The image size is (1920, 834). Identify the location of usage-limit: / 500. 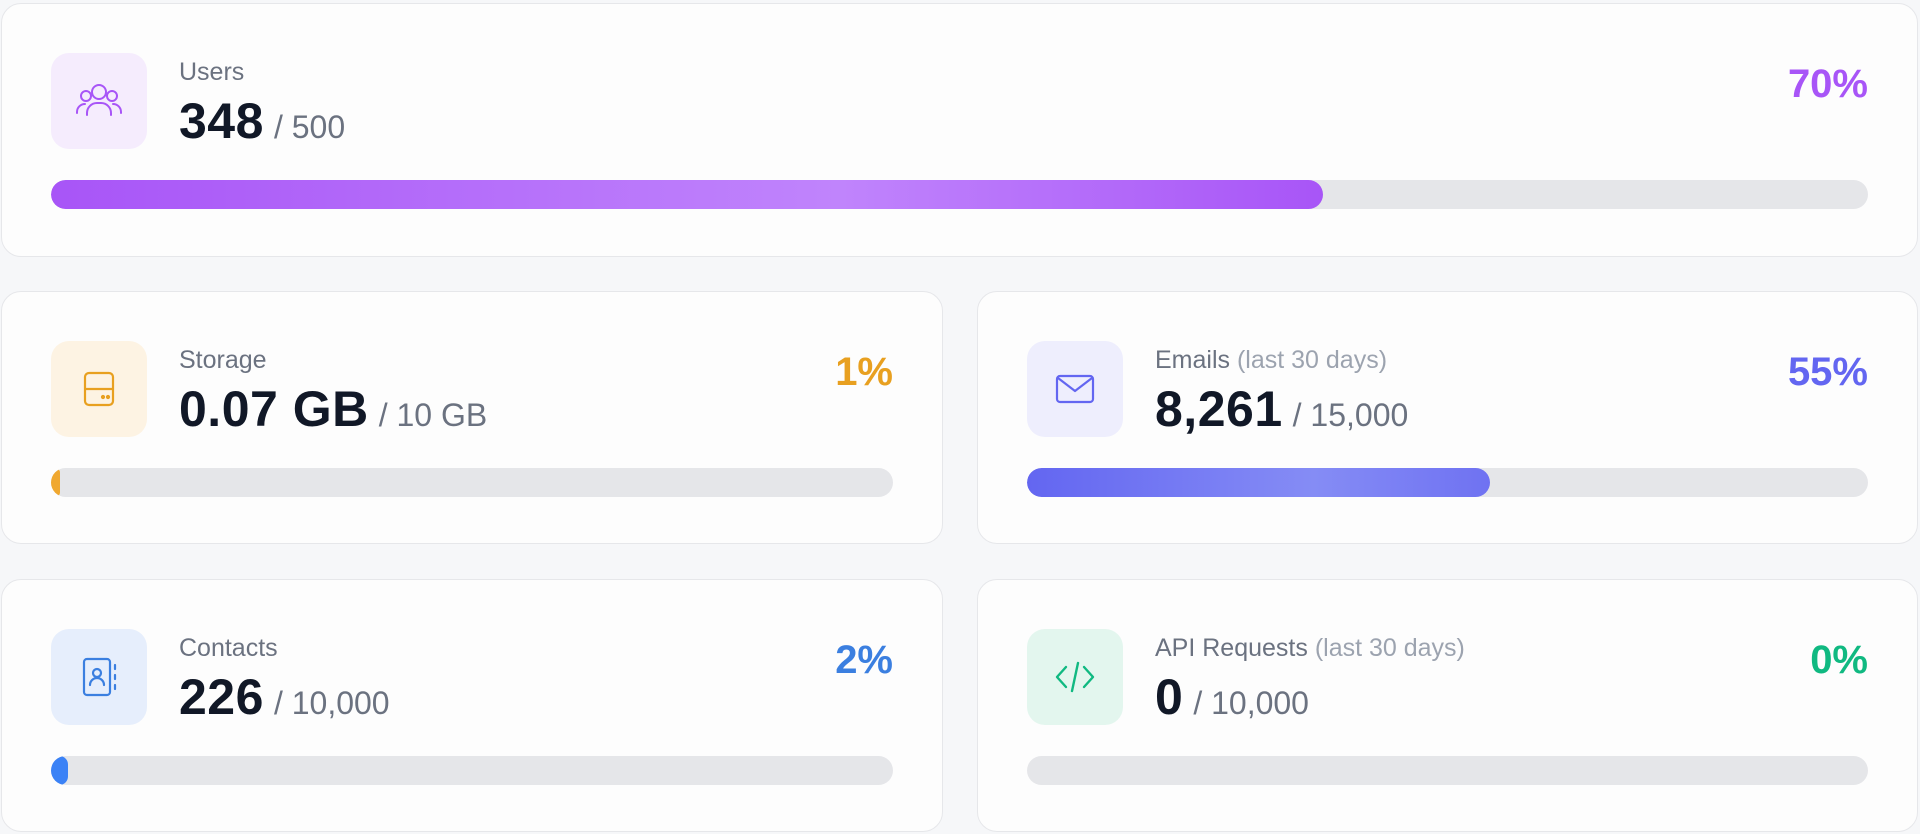
(309, 127).